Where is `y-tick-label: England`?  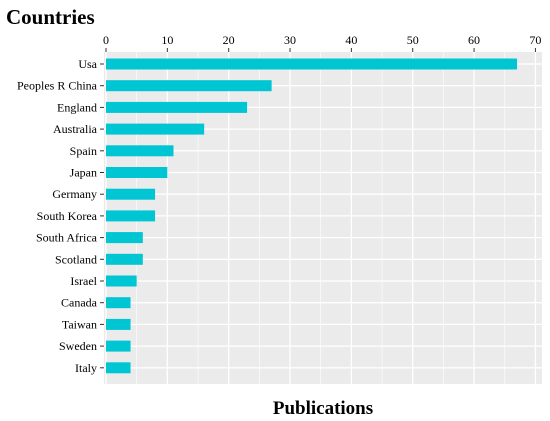 y-tick-label: England is located at coordinates (77, 107).